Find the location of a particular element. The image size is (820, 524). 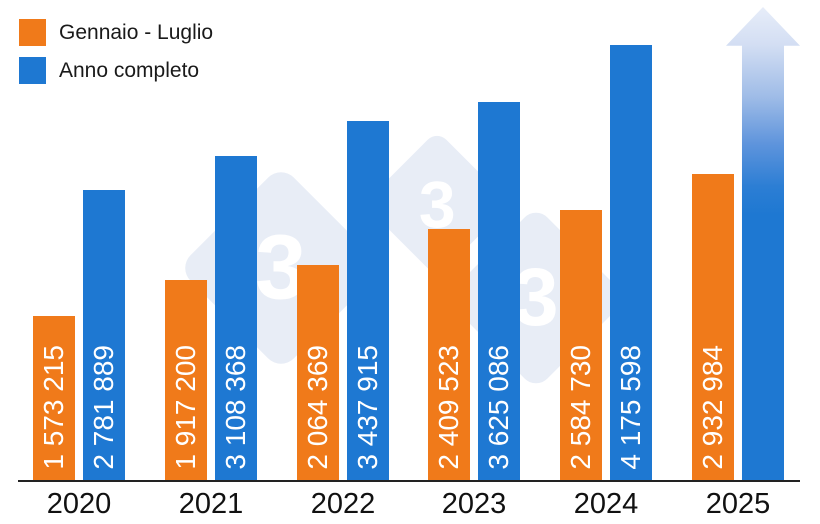

x-axis-label-2025: 2025 is located at coordinates (738, 504).